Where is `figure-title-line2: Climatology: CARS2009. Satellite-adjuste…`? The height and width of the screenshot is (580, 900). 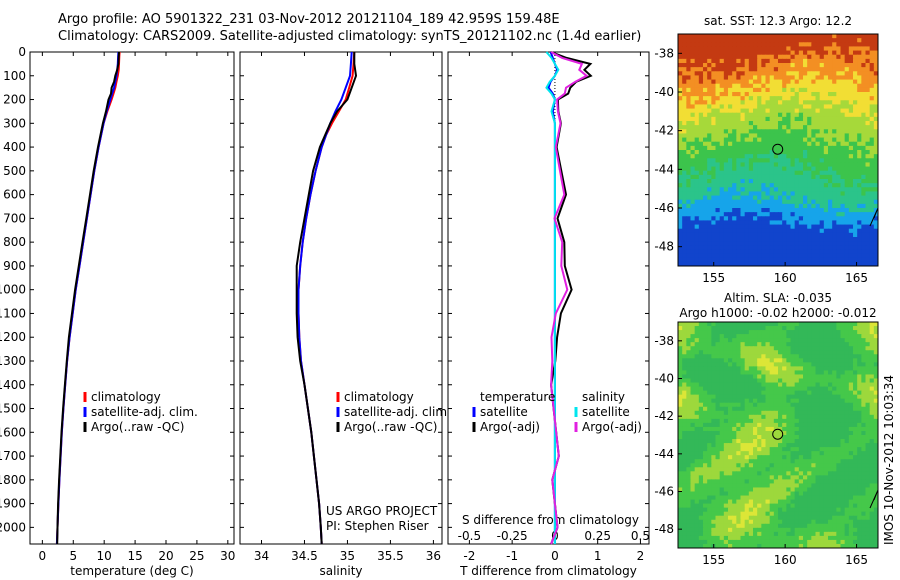 figure-title-line2: Climatology: CARS2009. Satellite-adjuste… is located at coordinates (350, 36).